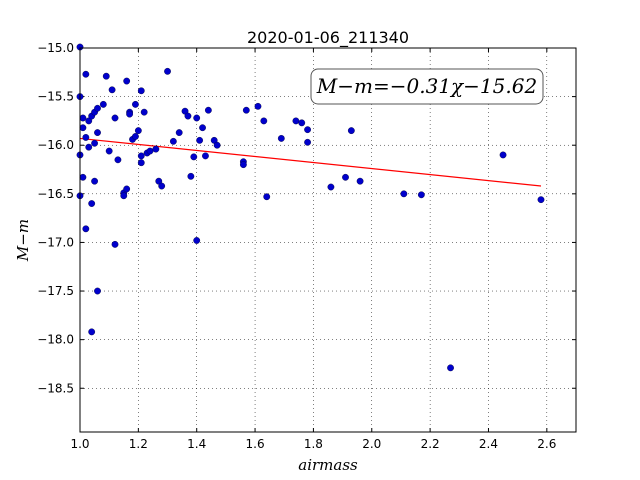 The width and height of the screenshot is (640, 480). What do you see at coordinates (430, 444) in the screenshot?
I see `x-tick-label: 2.2` at bounding box center [430, 444].